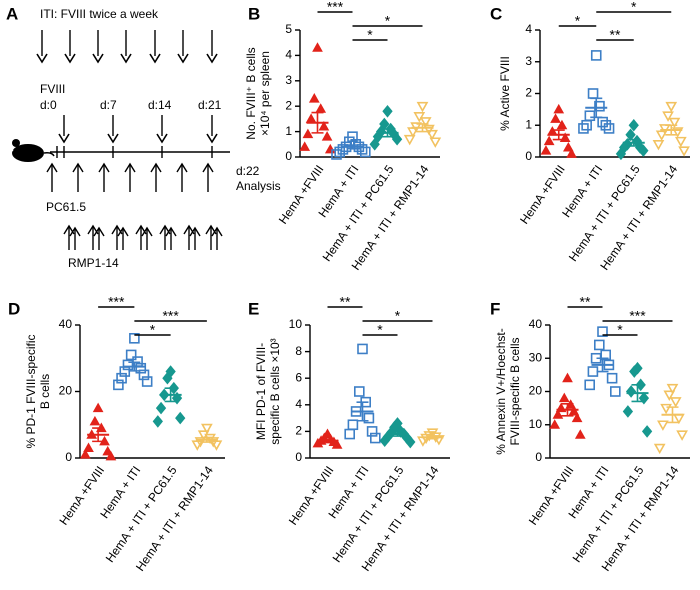  What do you see at coordinates (301, 195) in the screenshot?
I see `x-tick-label: HemA +FVIII` at bounding box center [301, 195].